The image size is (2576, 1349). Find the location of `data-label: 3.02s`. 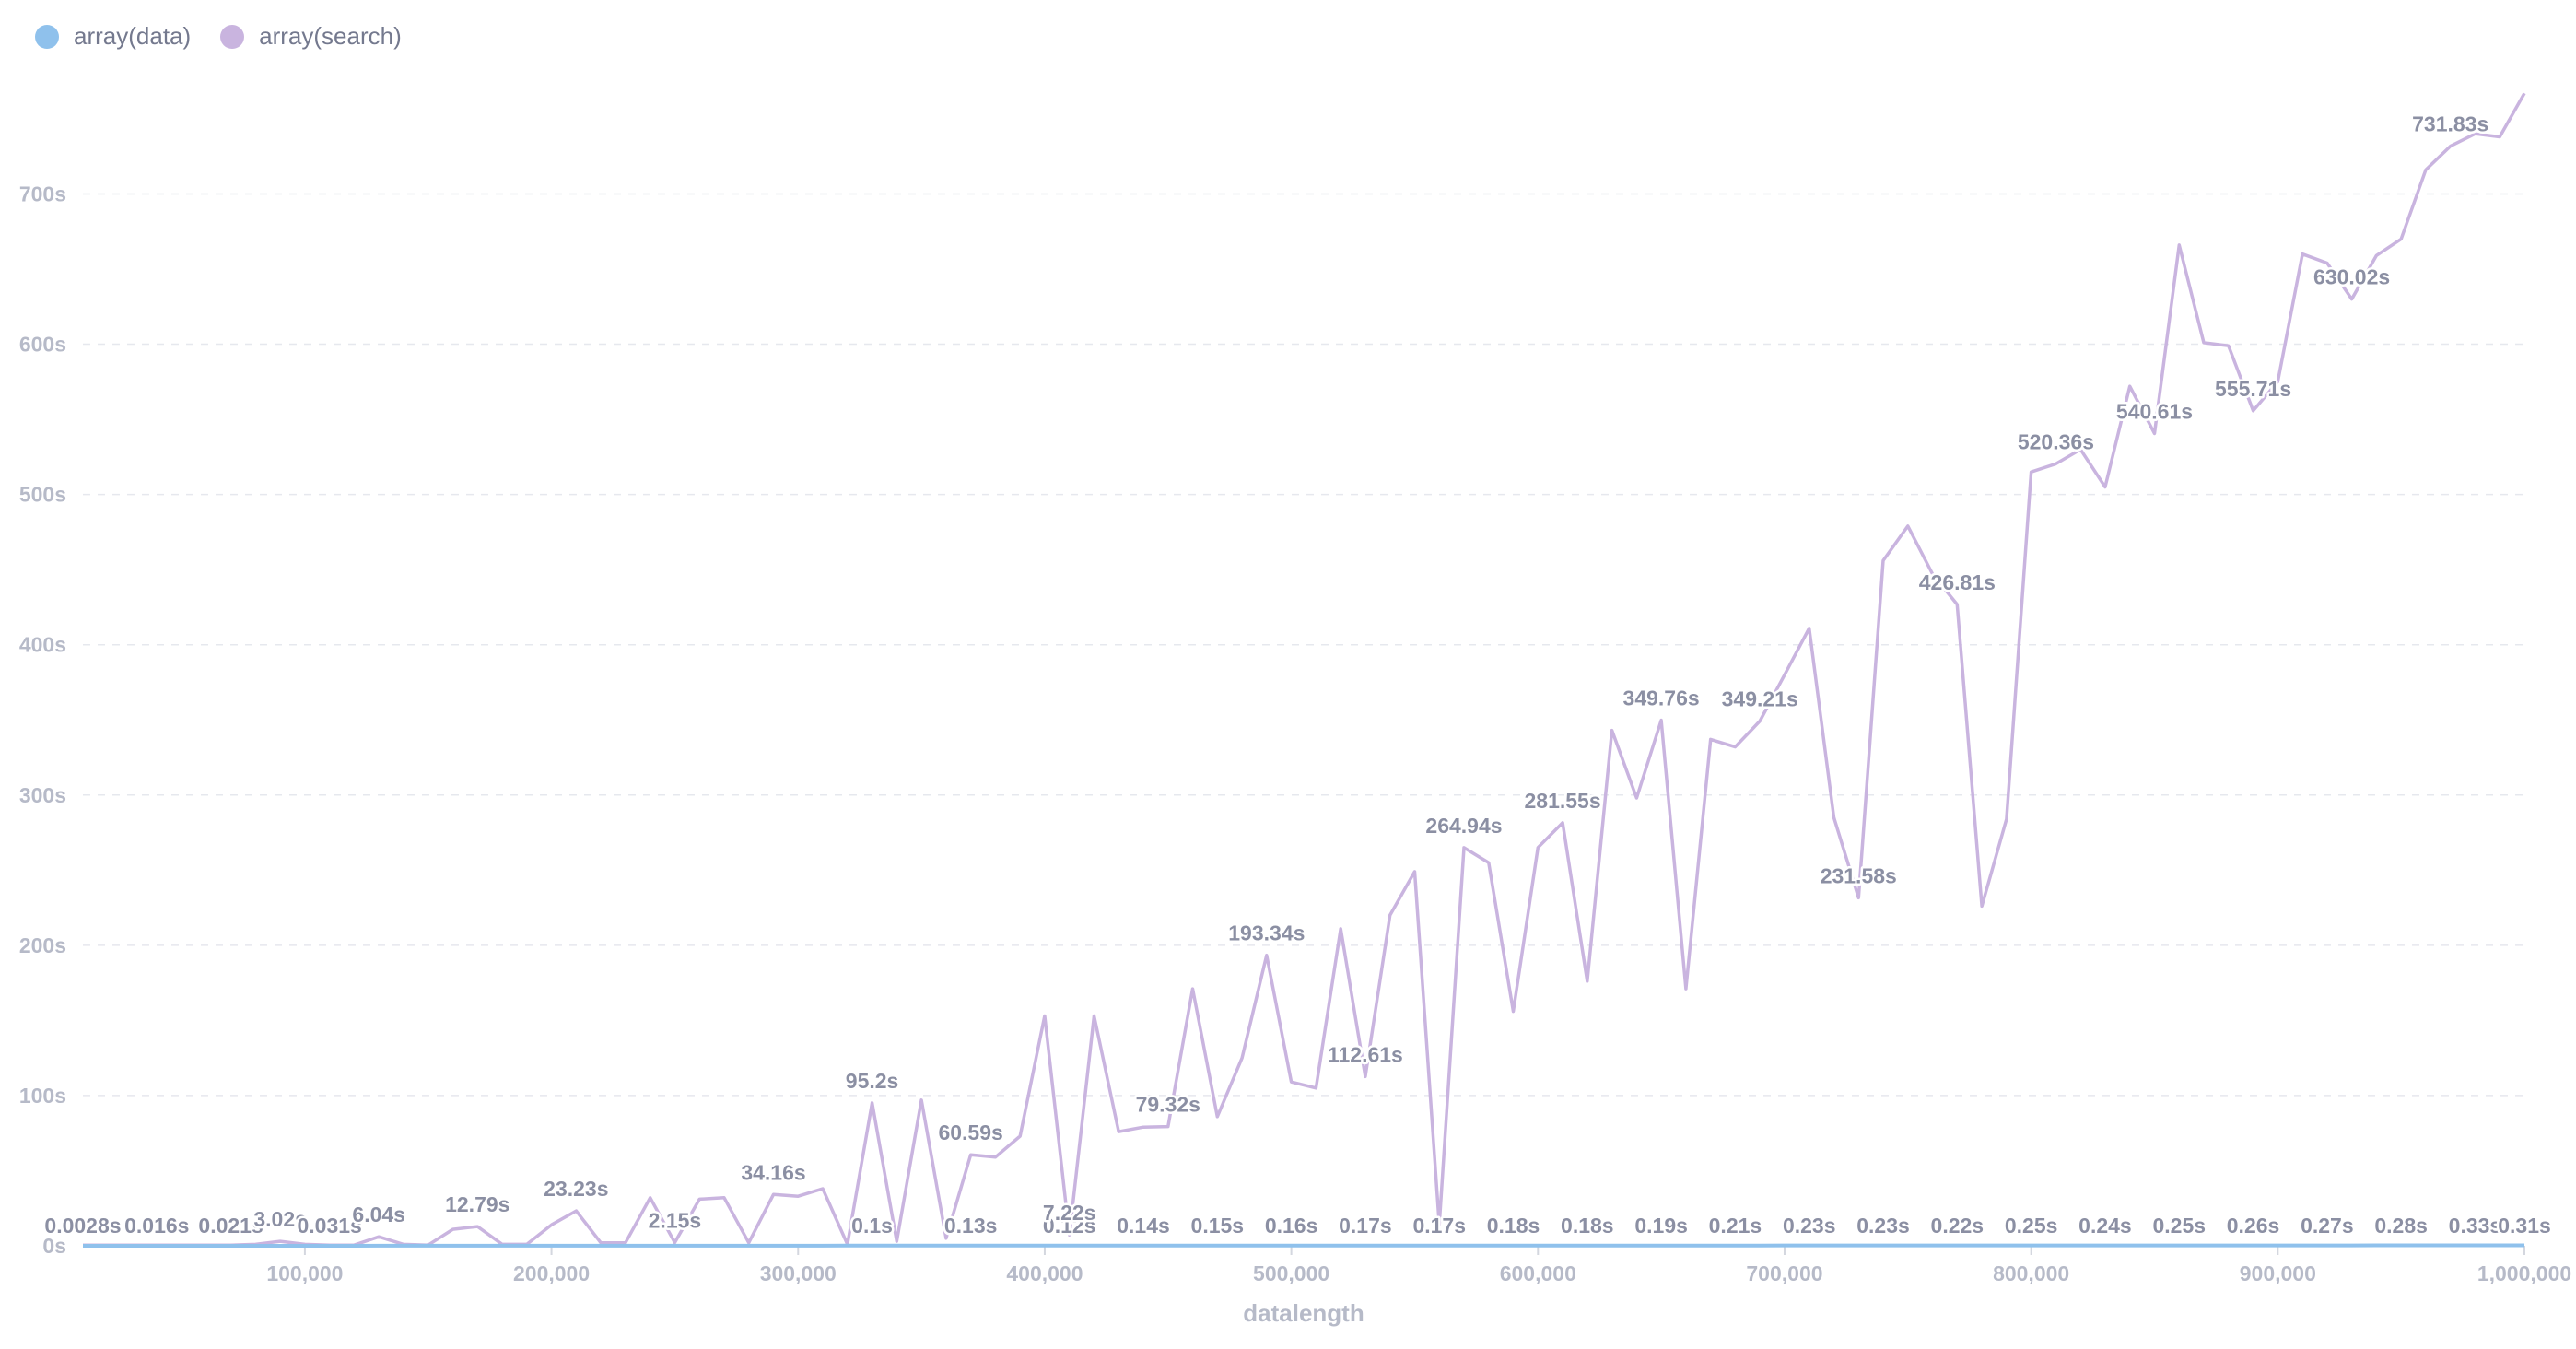

data-label: 3.02s is located at coordinates (280, 1219).